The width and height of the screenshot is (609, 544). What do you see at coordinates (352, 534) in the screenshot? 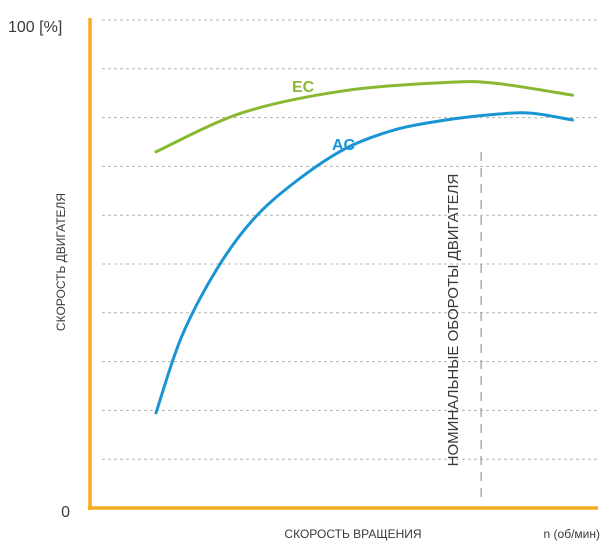
I see `x-axis-label: СКОРОСТЬ ВРАЩЕНИЯ` at bounding box center [352, 534].